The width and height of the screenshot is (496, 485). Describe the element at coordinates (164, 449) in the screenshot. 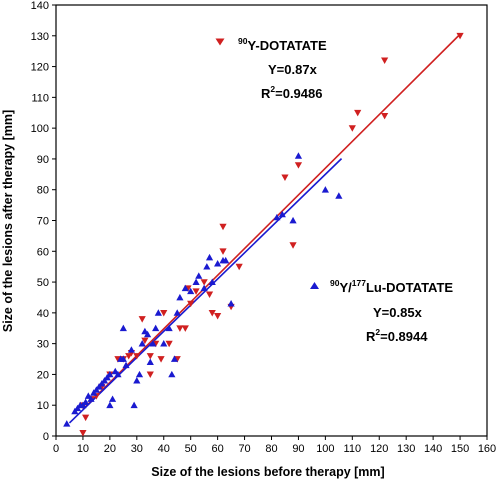

I see `x-tick-label: 40` at that location.